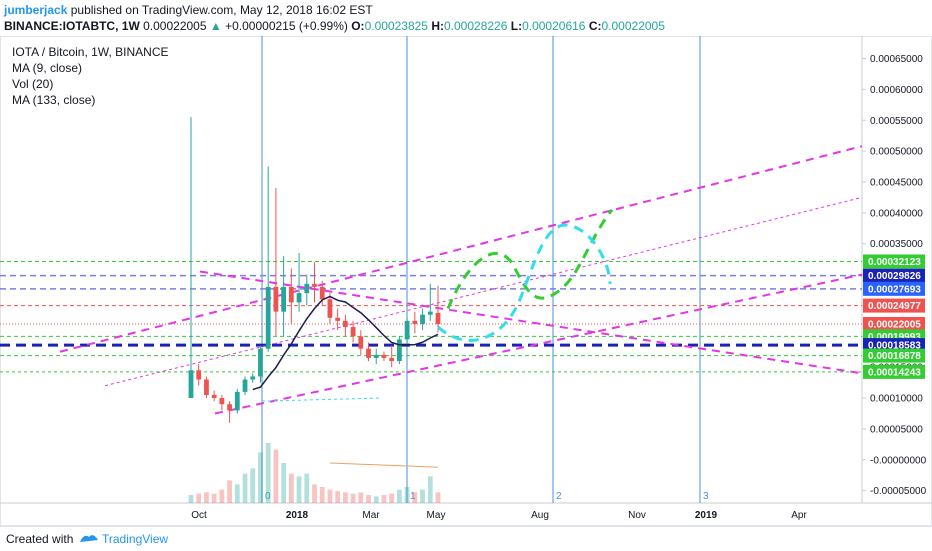 The width and height of the screenshot is (932, 551). What do you see at coordinates (896, 399) in the screenshot?
I see `y-tick-label: 0.00010000` at bounding box center [896, 399].